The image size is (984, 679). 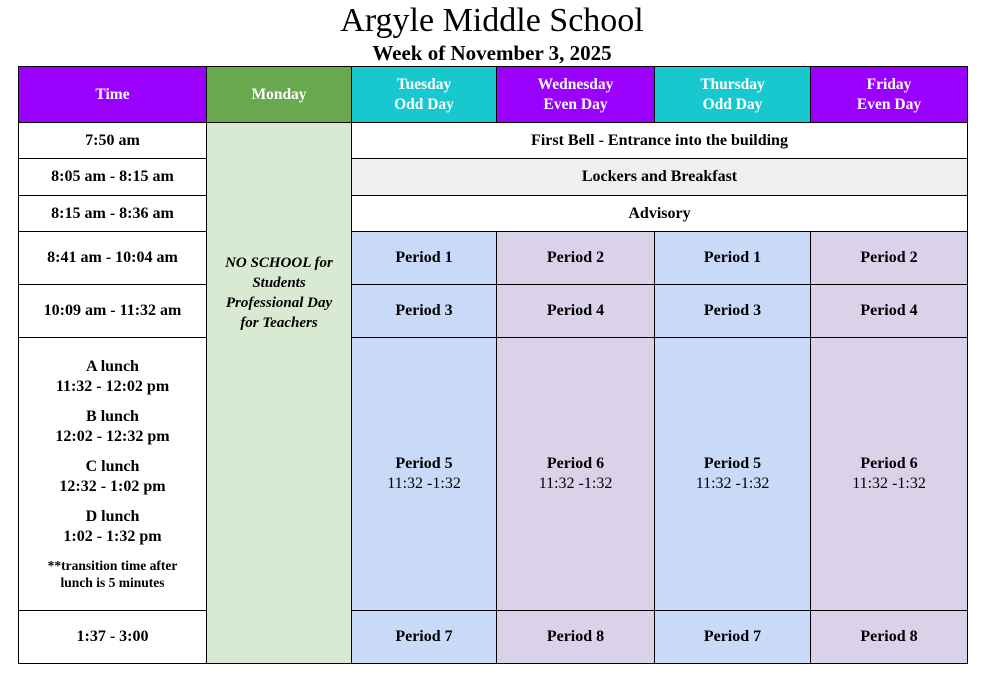 I want to click on page-title: Argyle Middle School, so click(x=492, y=20).